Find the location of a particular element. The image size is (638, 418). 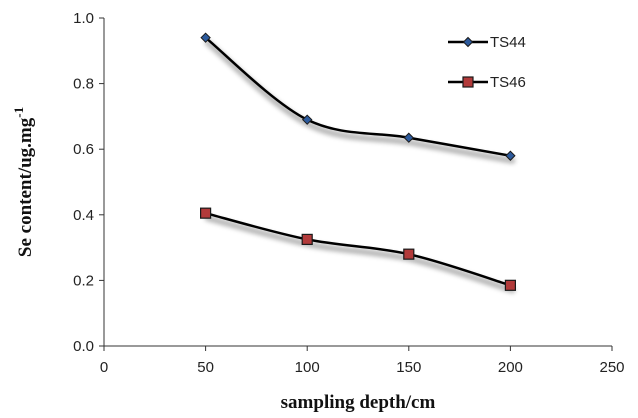

y-axis-title-superscript: -1 is located at coordinates (18, 112).